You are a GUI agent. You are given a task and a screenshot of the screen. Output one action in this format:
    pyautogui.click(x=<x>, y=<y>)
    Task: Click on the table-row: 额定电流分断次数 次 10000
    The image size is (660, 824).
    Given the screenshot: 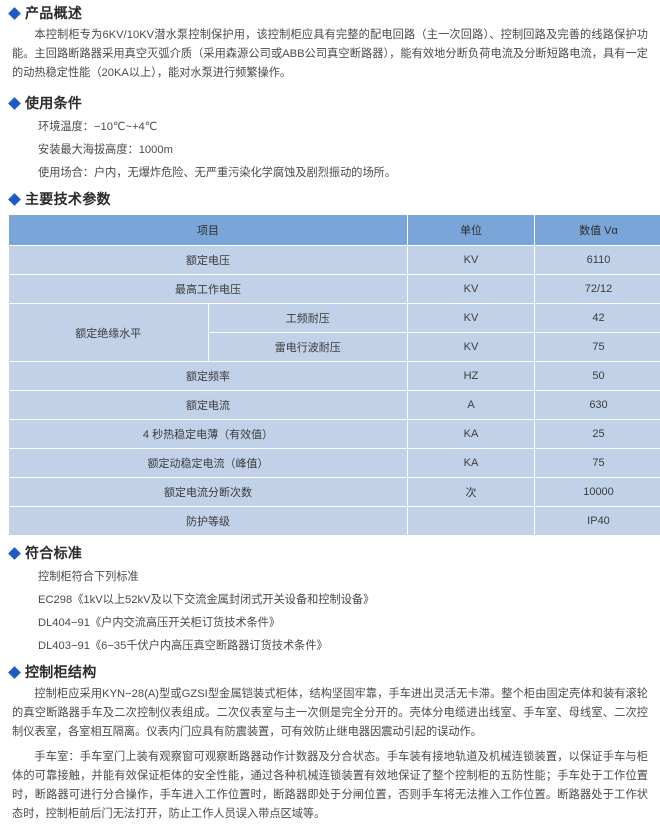 What is the action you would take?
    pyautogui.click(x=334, y=492)
    